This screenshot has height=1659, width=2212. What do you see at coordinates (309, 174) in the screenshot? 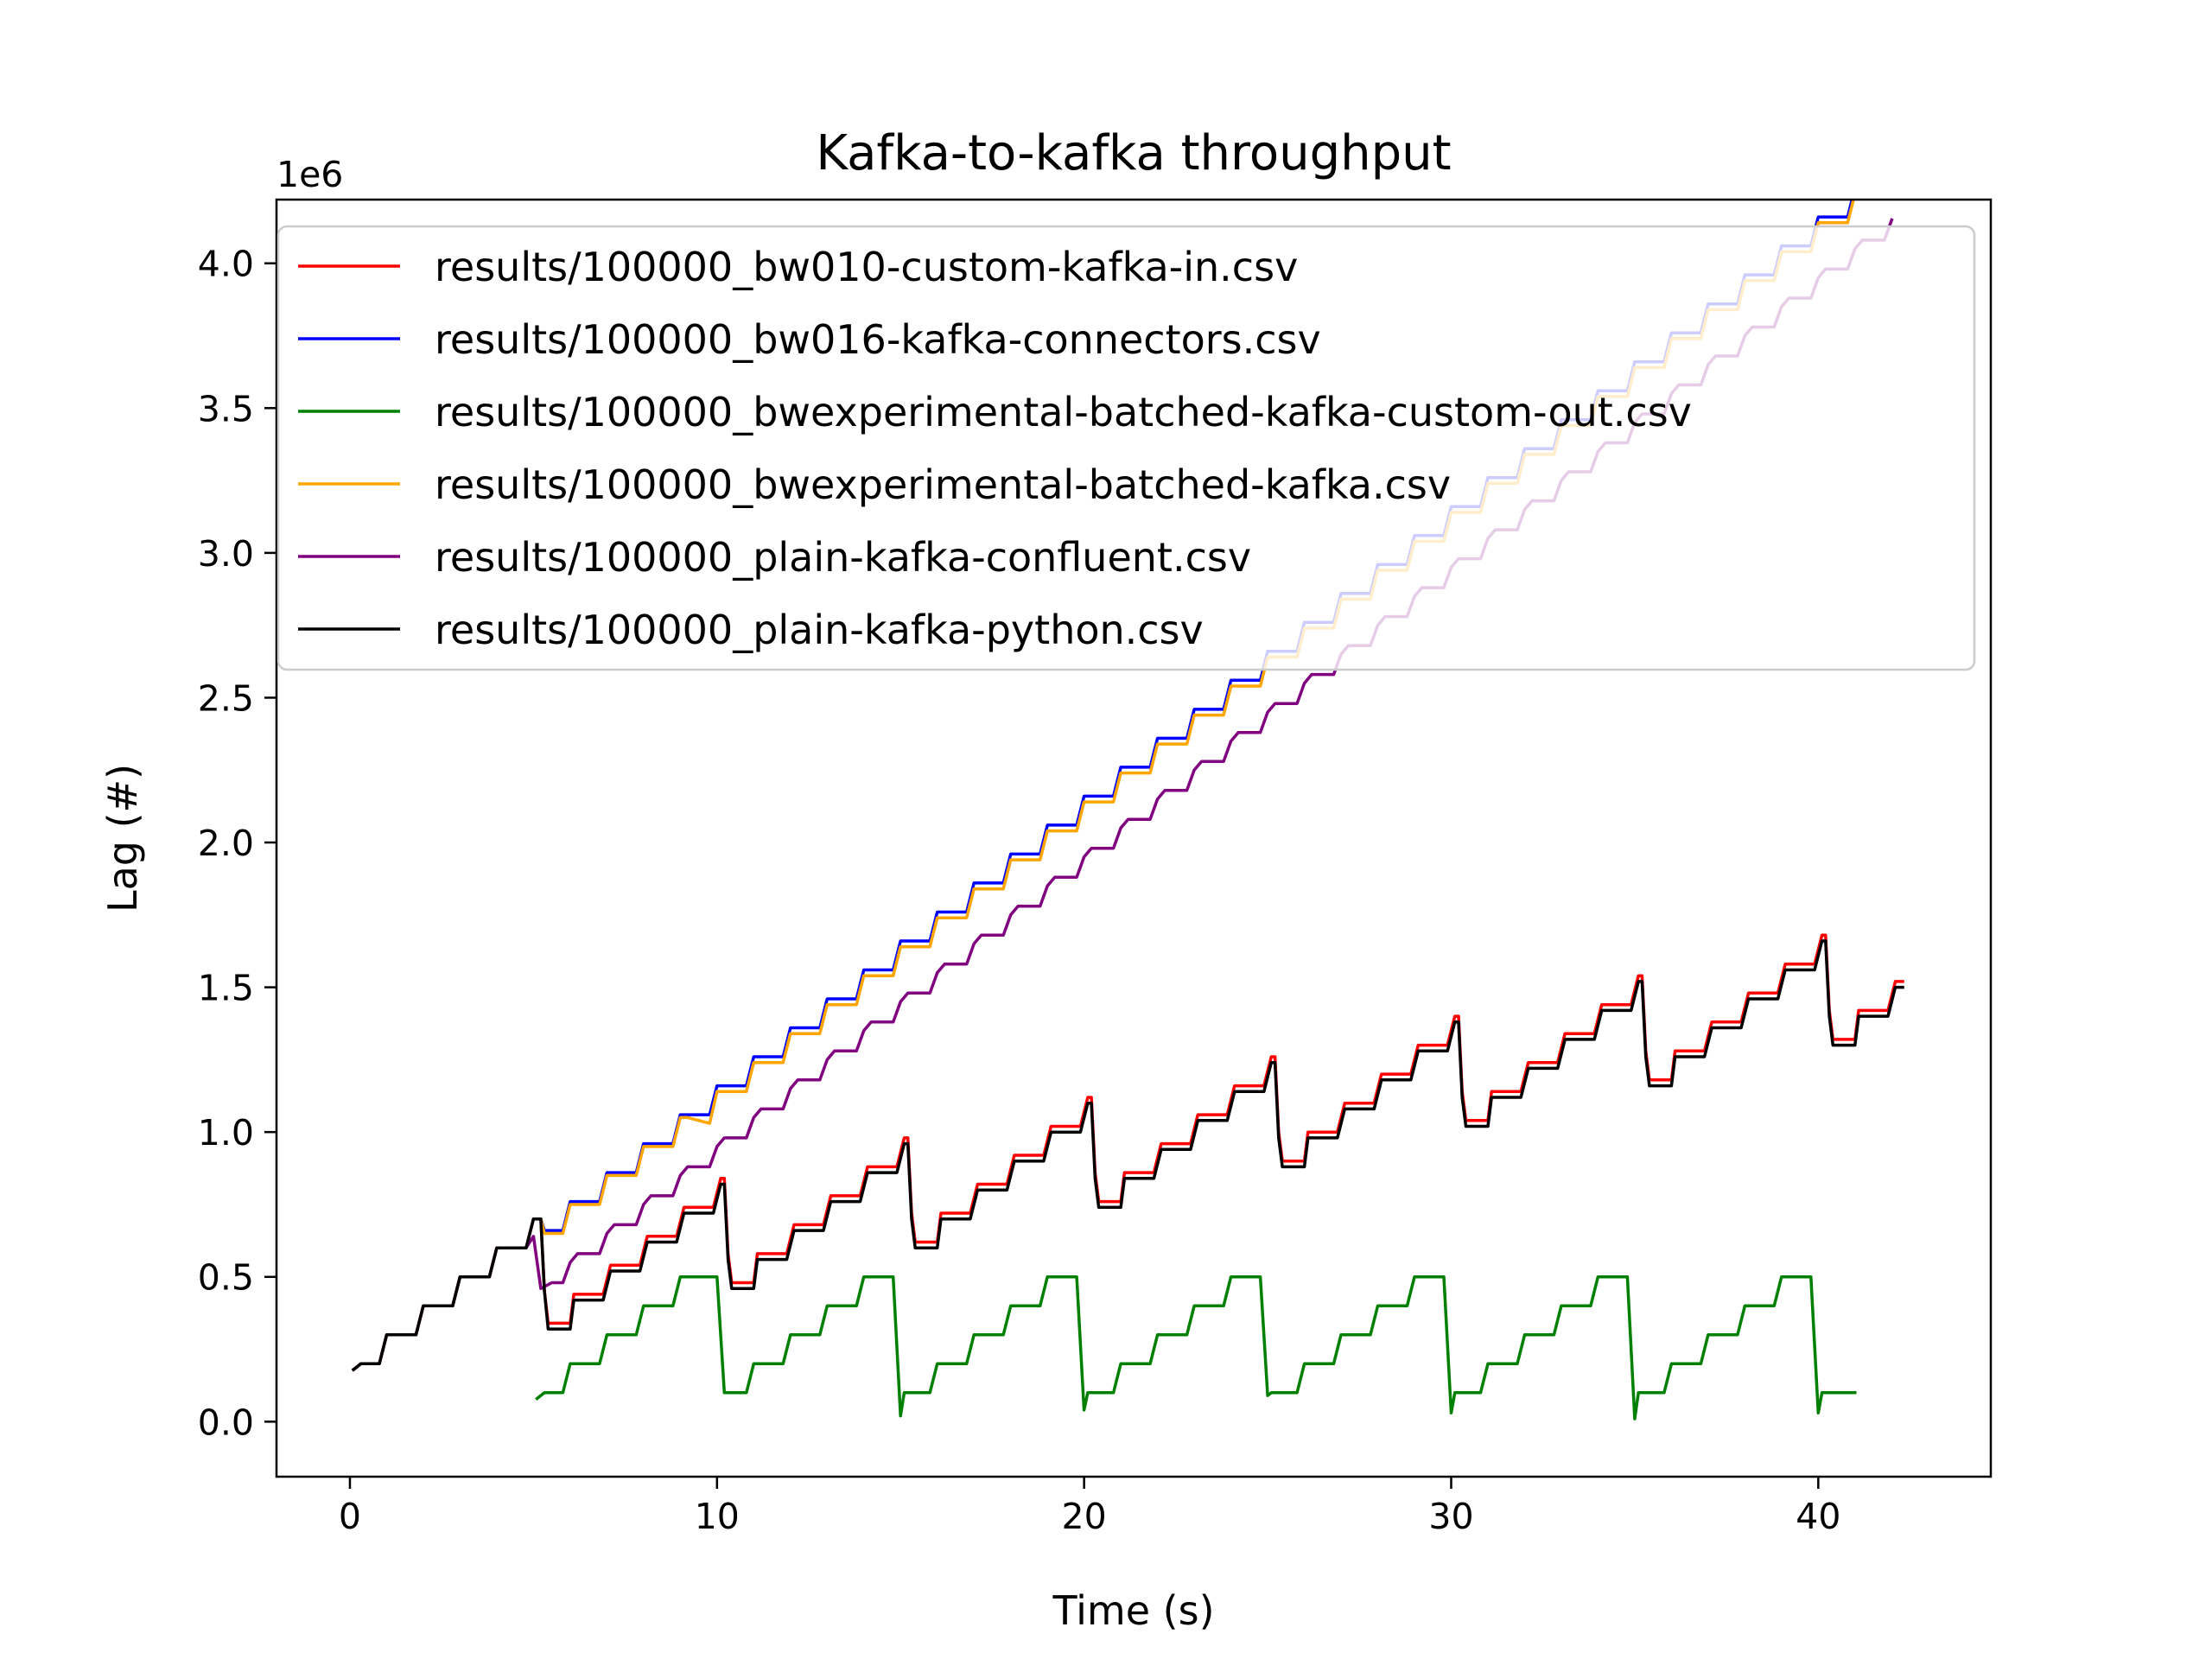
I see `y-offset-label: 1e6` at bounding box center [309, 174].